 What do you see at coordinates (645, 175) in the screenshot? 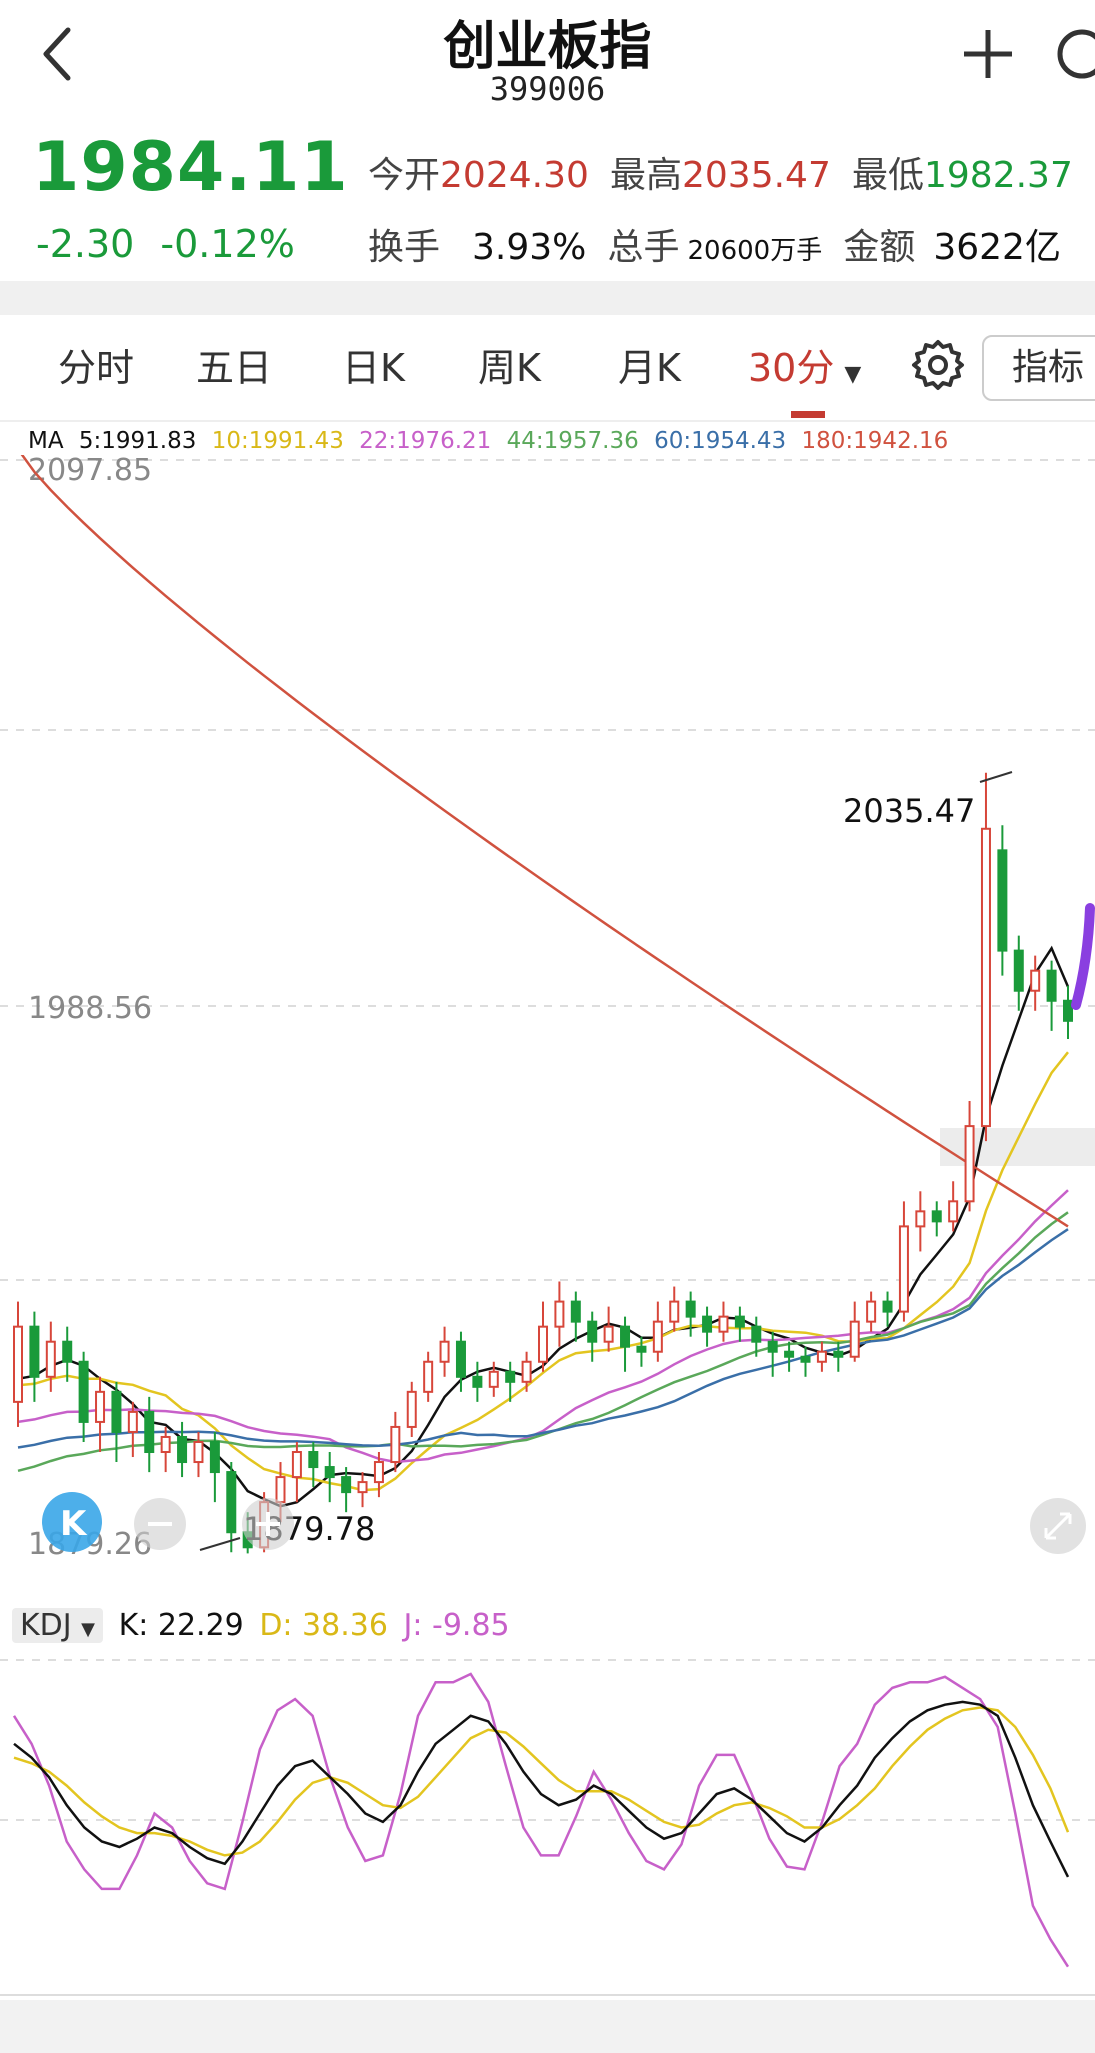
I see `high-label: 最高` at bounding box center [645, 175].